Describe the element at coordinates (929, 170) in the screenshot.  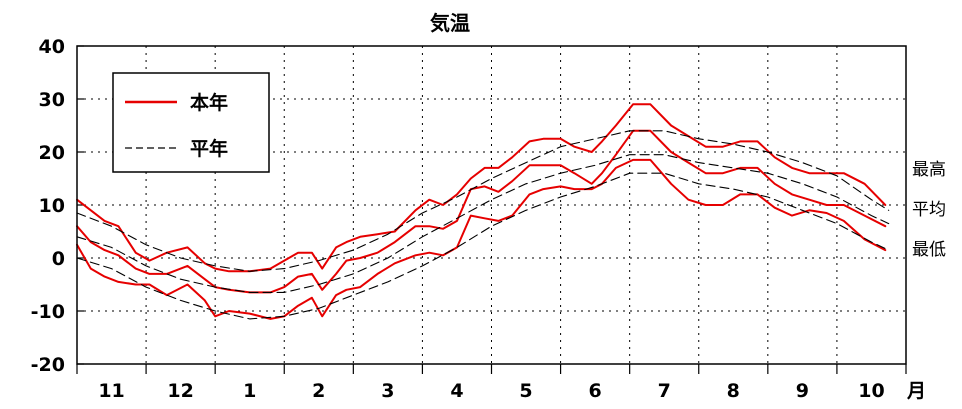
I see `side-label-max: 最高` at that location.